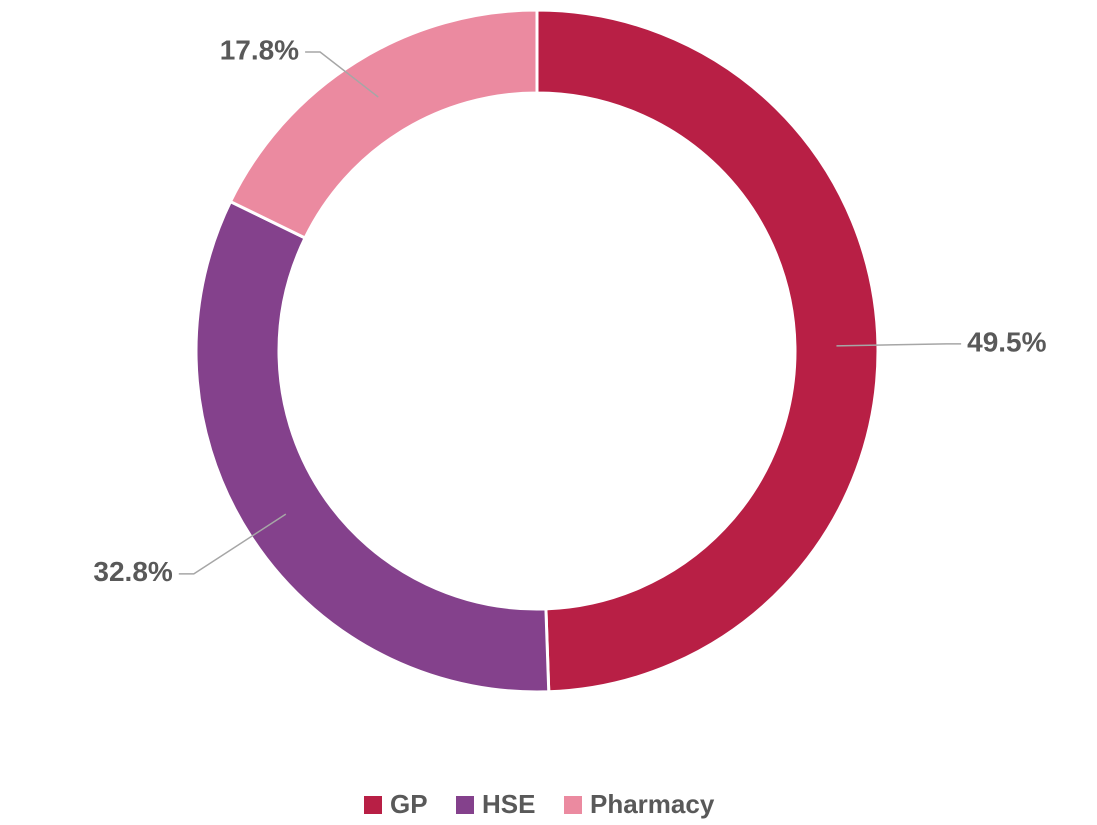 The width and height of the screenshot is (1097, 825). What do you see at coordinates (652, 804) in the screenshot?
I see `legend-label: Pharmacy` at bounding box center [652, 804].